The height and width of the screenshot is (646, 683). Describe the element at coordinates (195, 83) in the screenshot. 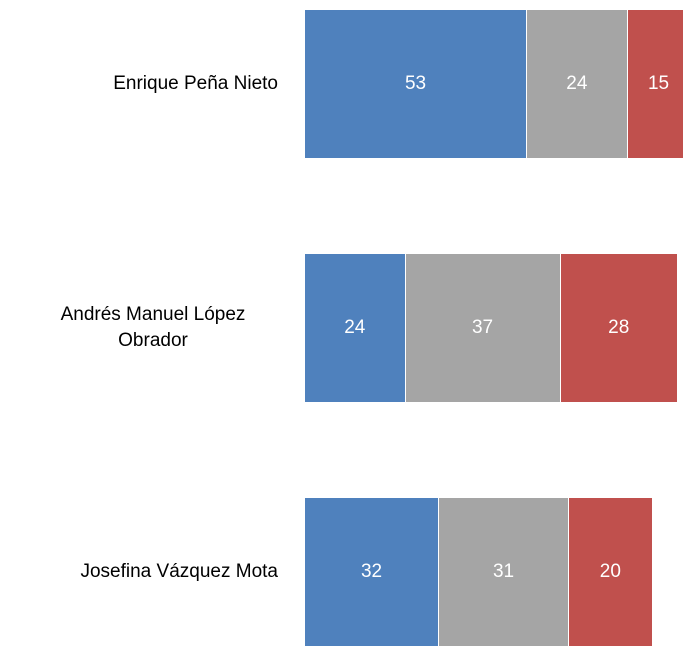

I see `category-text: Enrique Peña Nieto` at that location.